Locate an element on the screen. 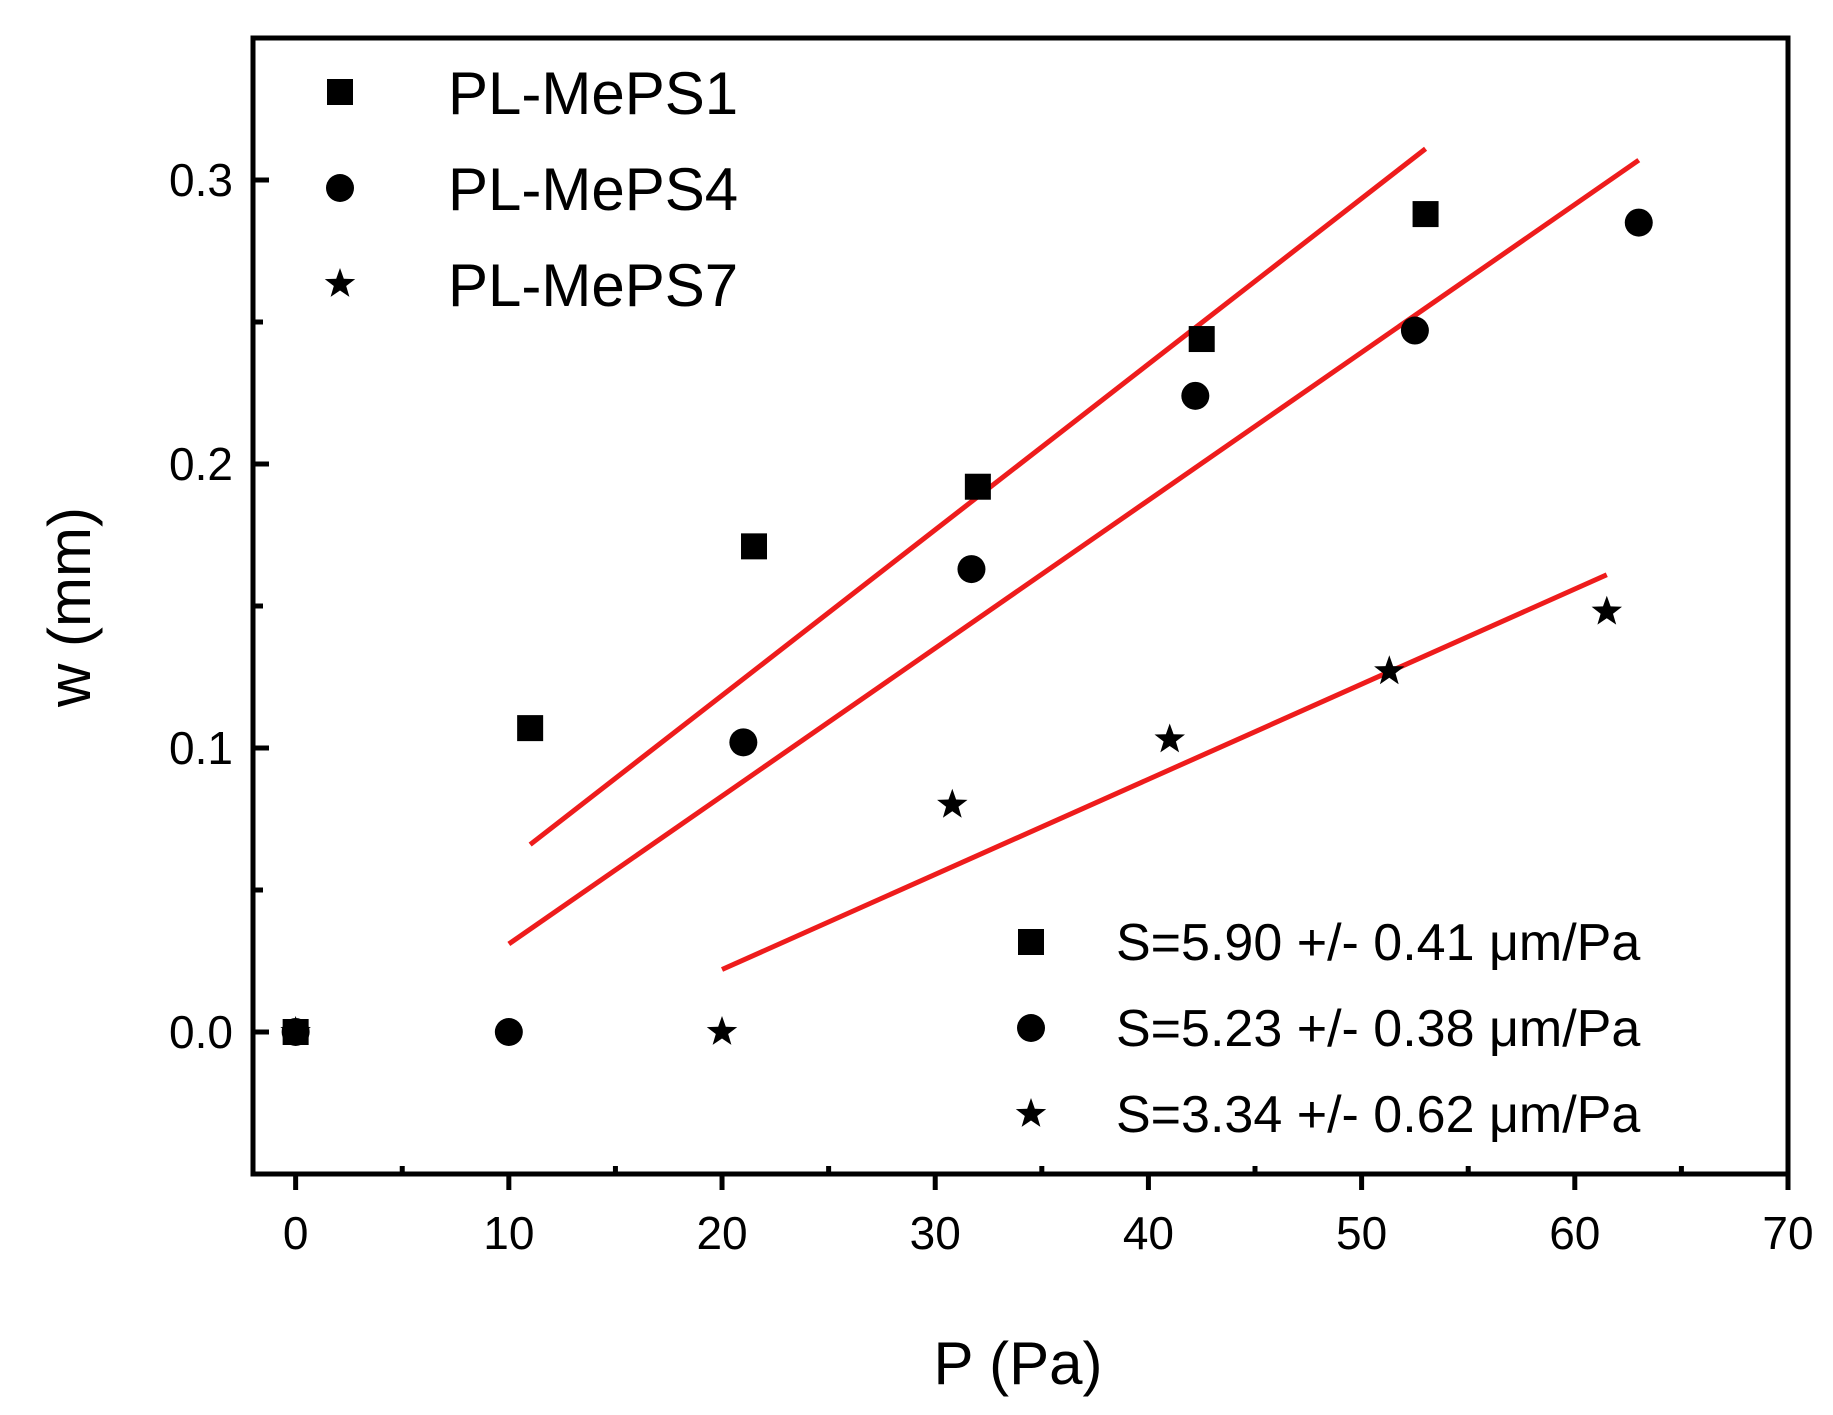 The width and height of the screenshot is (1833, 1415). x-tick-label: 30 is located at coordinates (935, 1233).